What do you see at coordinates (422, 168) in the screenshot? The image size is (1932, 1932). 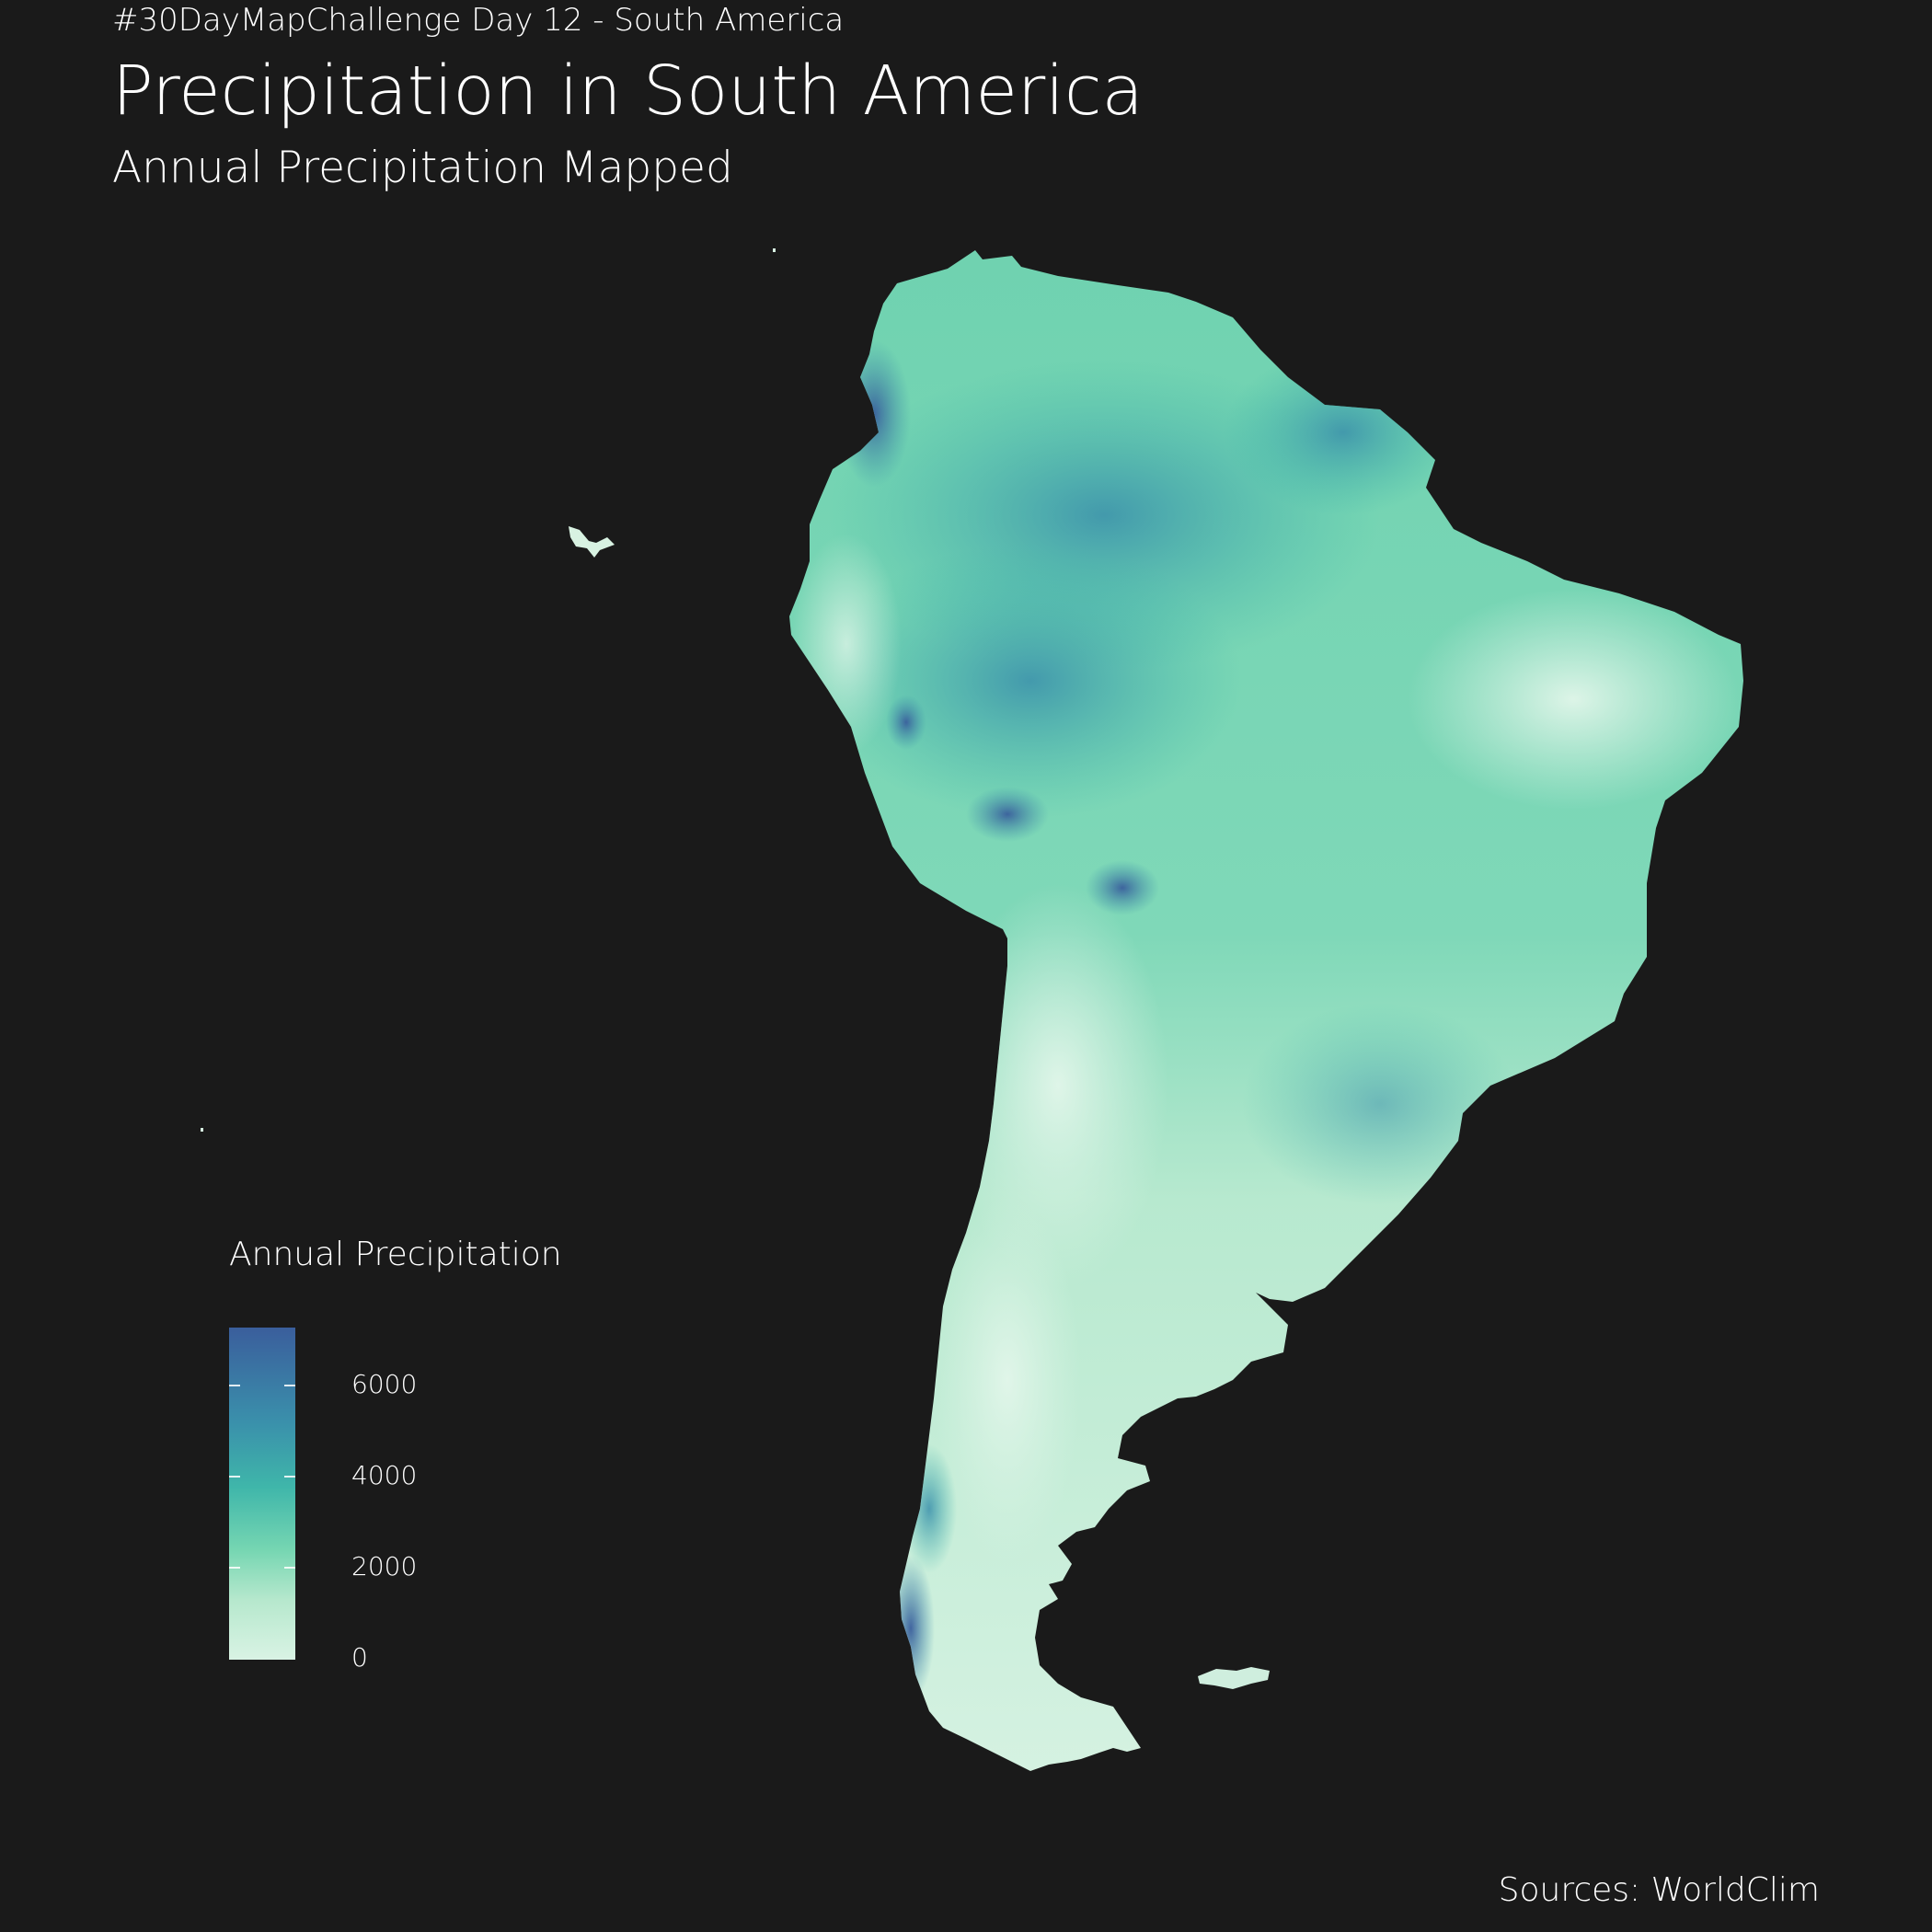 I see `map-subtitle: Annual Precipitation Mapped` at bounding box center [422, 168].